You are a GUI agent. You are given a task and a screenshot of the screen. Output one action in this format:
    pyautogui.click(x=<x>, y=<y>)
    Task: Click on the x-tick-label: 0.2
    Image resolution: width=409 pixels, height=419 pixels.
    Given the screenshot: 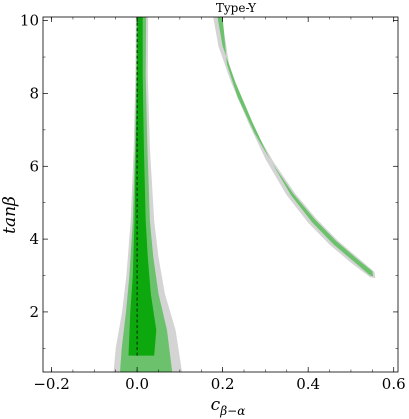 What is the action you would take?
    pyautogui.click(x=223, y=384)
    